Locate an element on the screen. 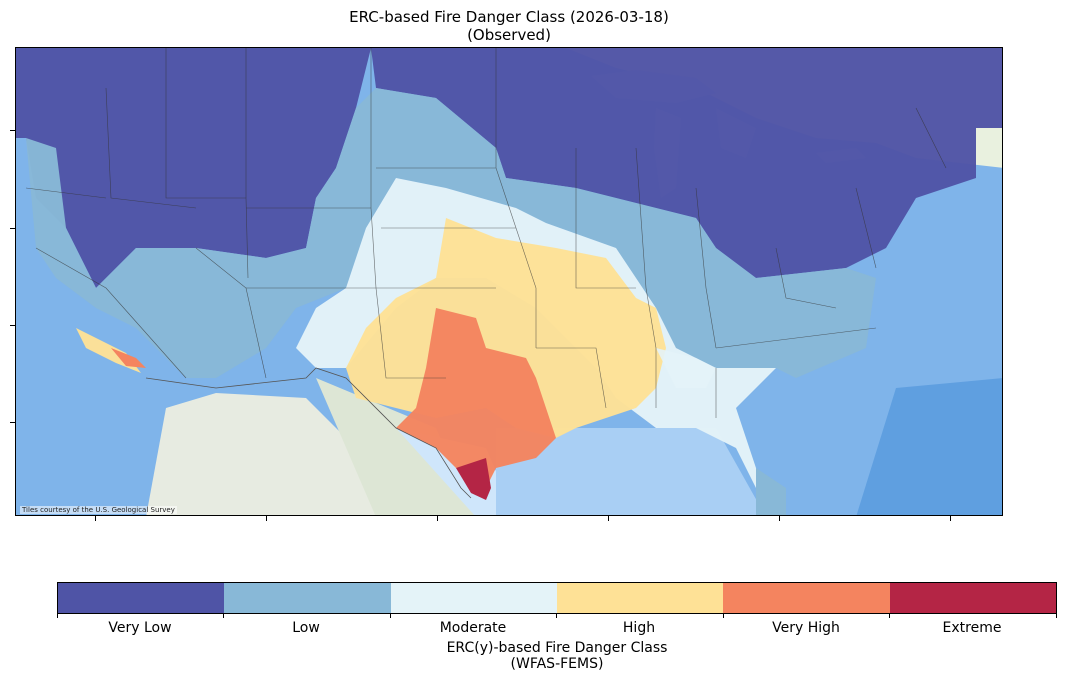  colorbar-subtitle: (WFAS-FEMS) is located at coordinates (557, 664).